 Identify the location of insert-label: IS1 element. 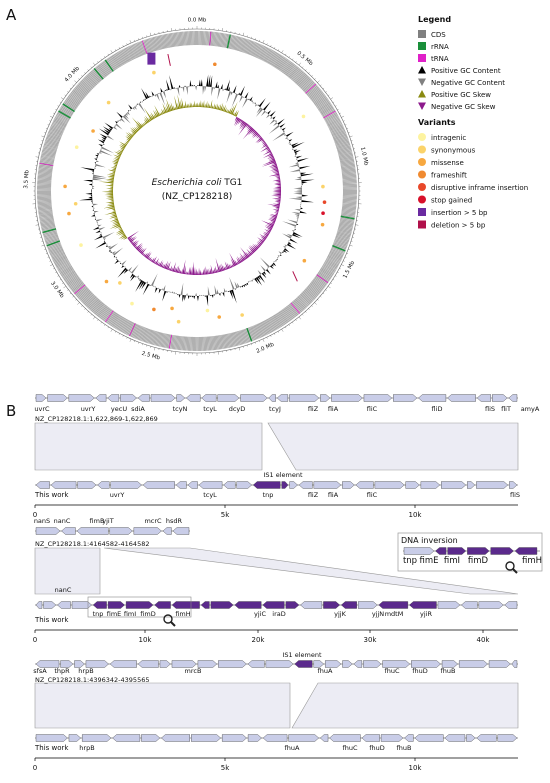
(282, 475).